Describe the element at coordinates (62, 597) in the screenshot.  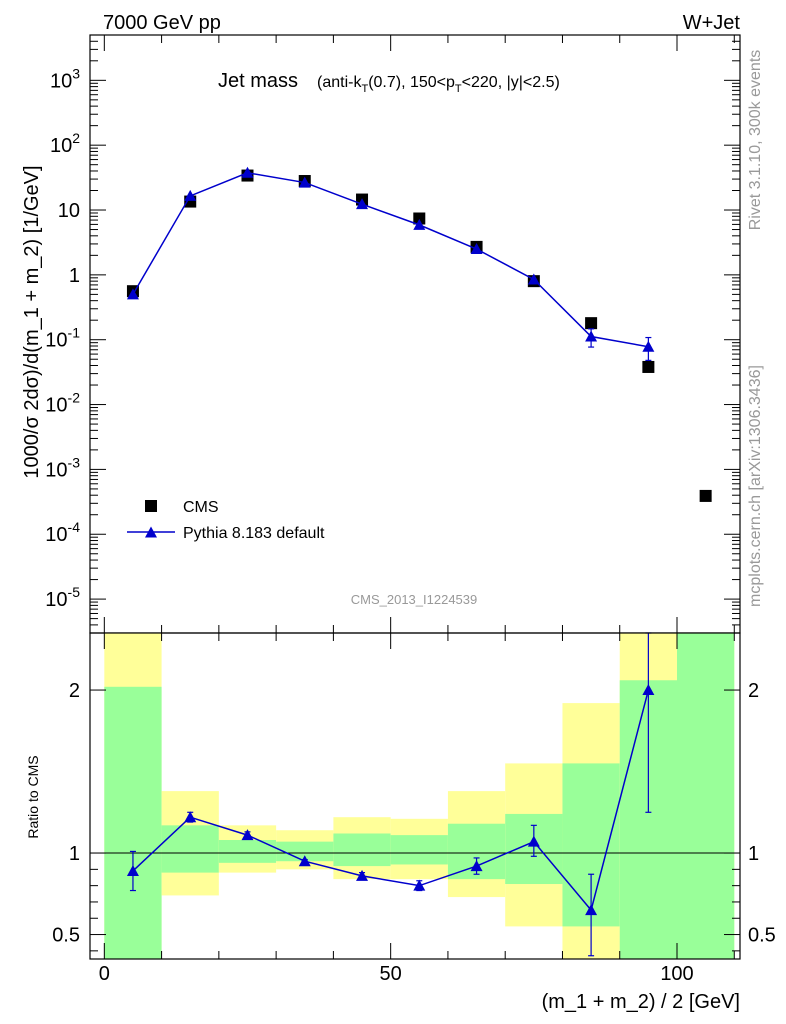
I see `main-ytick-label: 10⁻⁵` at that location.